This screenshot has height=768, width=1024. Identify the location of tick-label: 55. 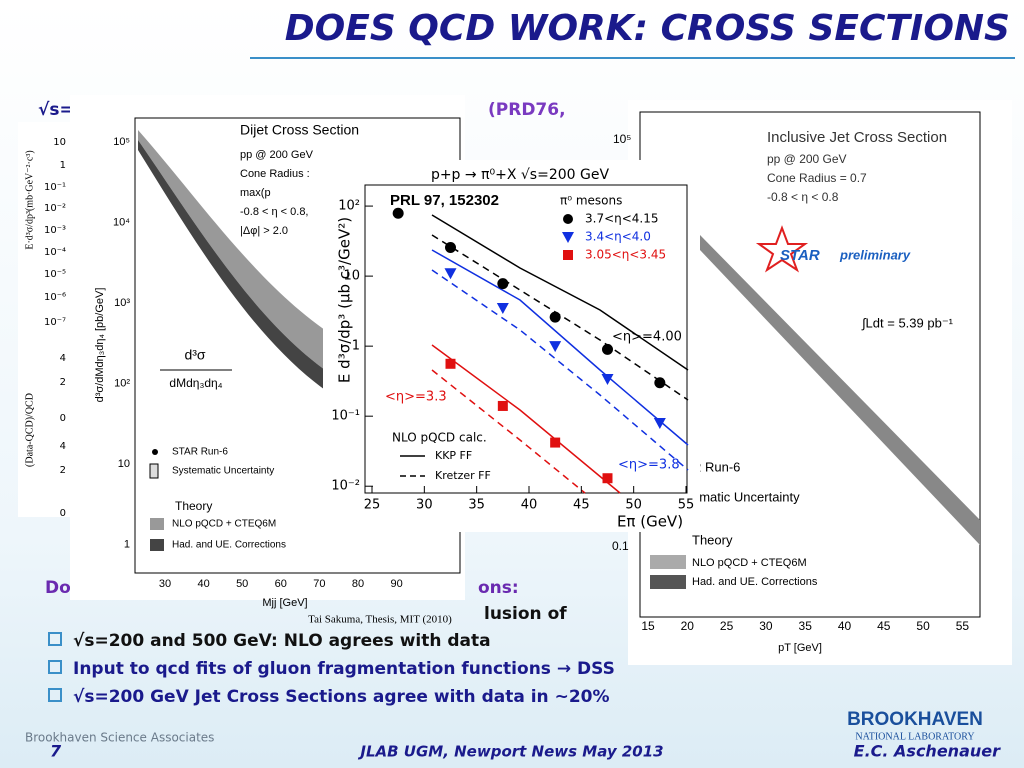
(963, 626).